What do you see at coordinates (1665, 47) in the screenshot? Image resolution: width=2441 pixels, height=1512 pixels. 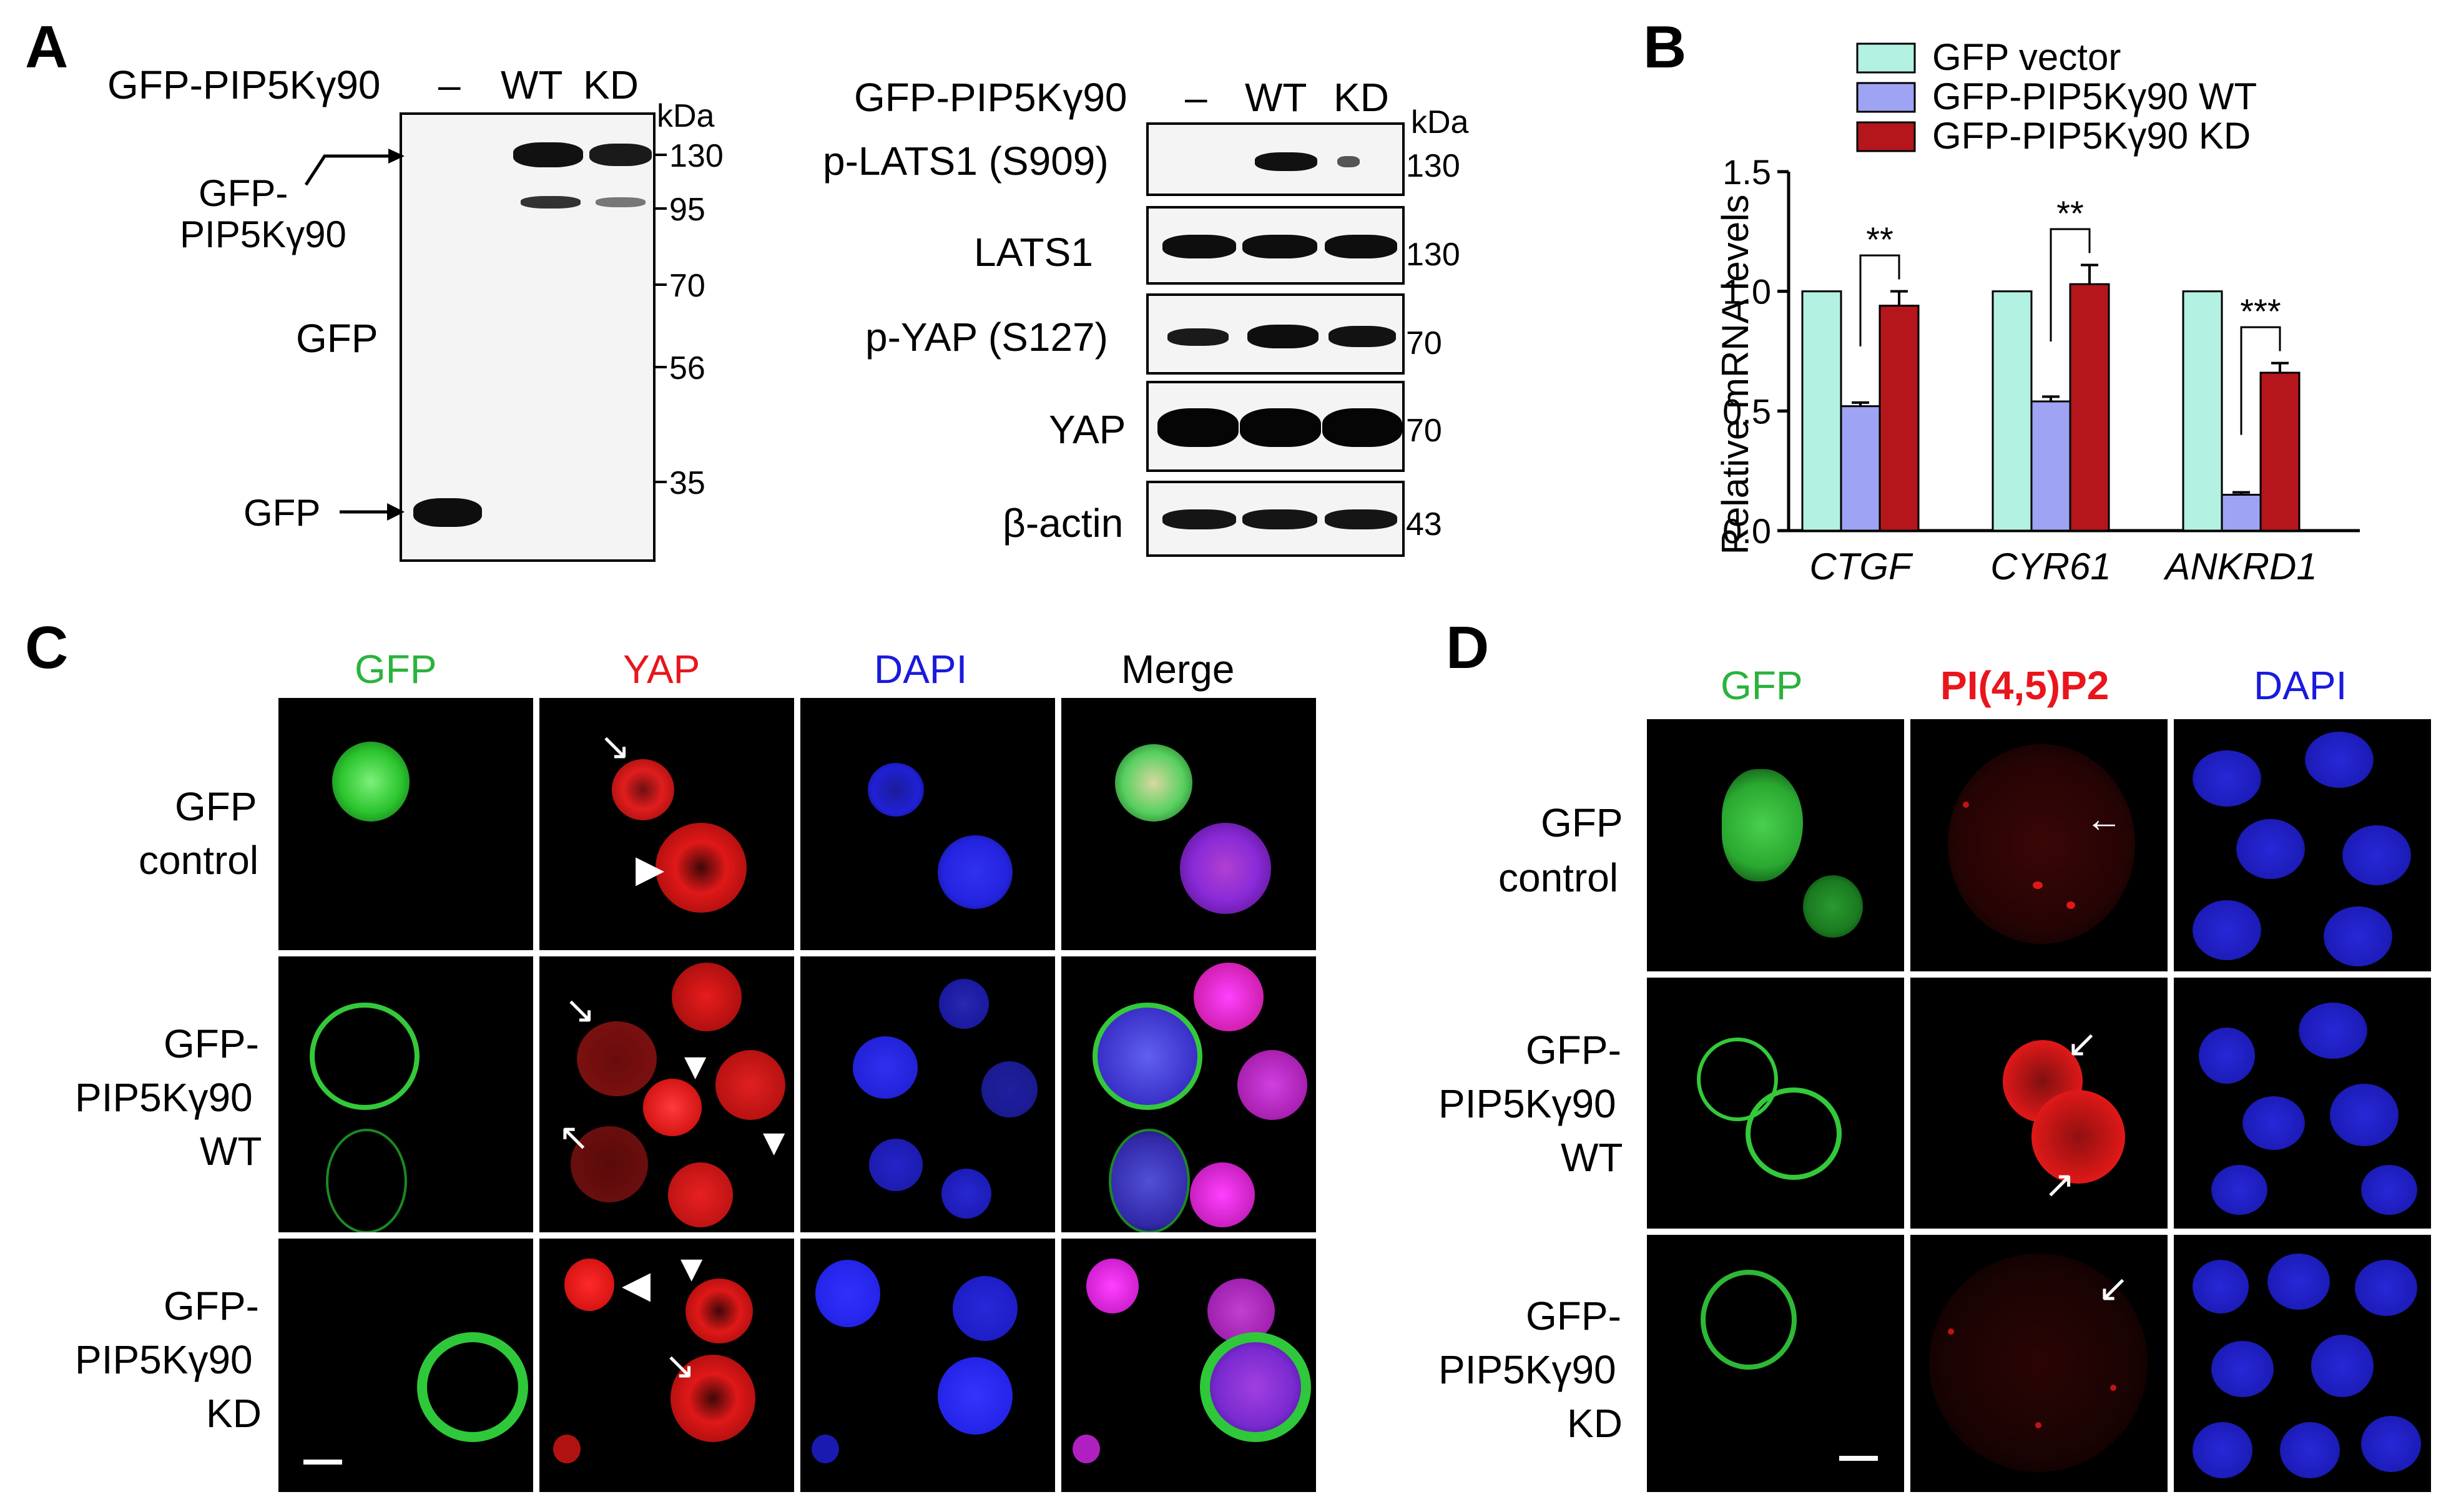 I see `panel-b-letter: B` at bounding box center [1665, 47].